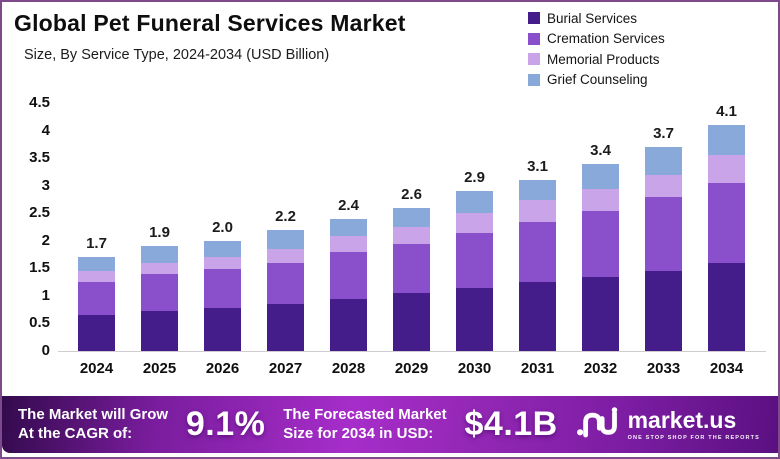 The width and height of the screenshot is (780, 459). What do you see at coordinates (45, 295) in the screenshot?
I see `y-axis-tick: 1` at bounding box center [45, 295].